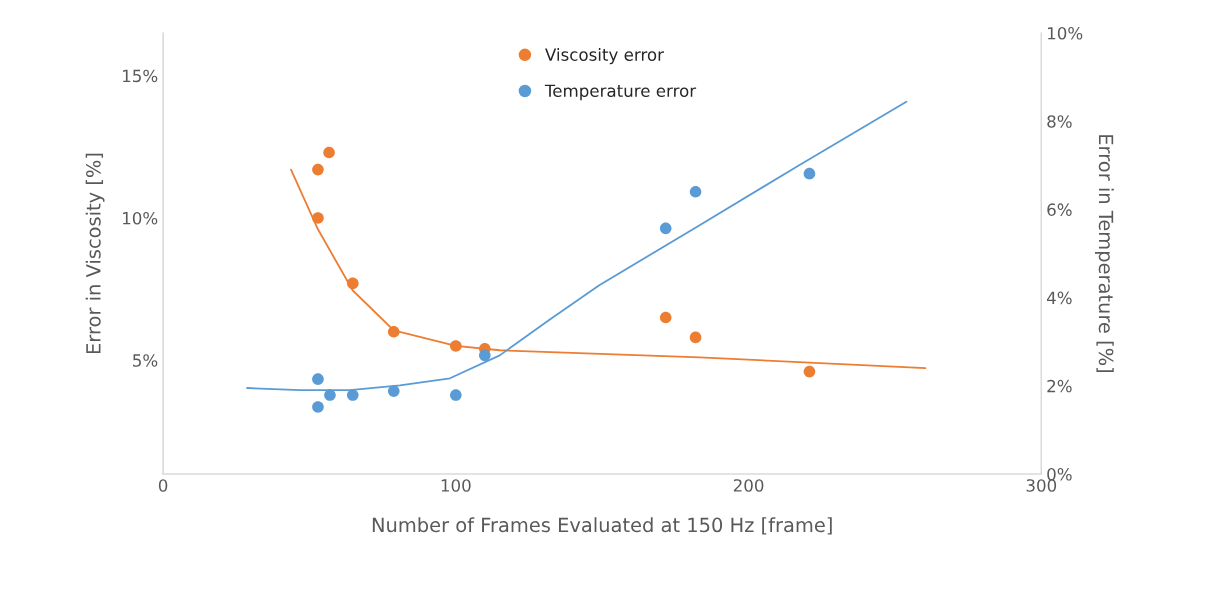 This screenshot has height=600, width=1208. Describe the element at coordinates (620, 92) in the screenshot. I see `legend-label: Temperature error` at that location.